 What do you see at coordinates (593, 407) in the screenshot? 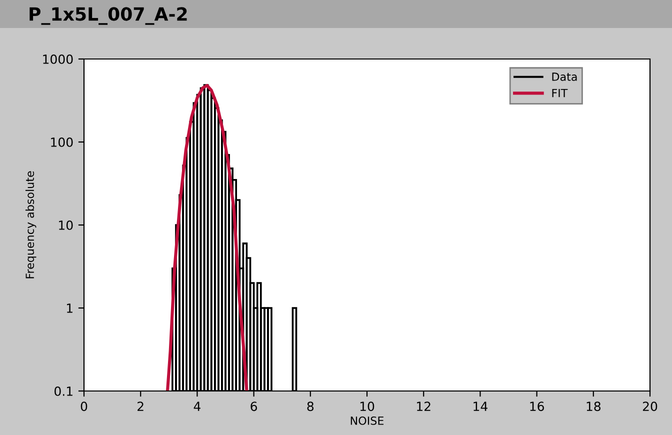
I see `x-tick-label: 18` at bounding box center [593, 407].